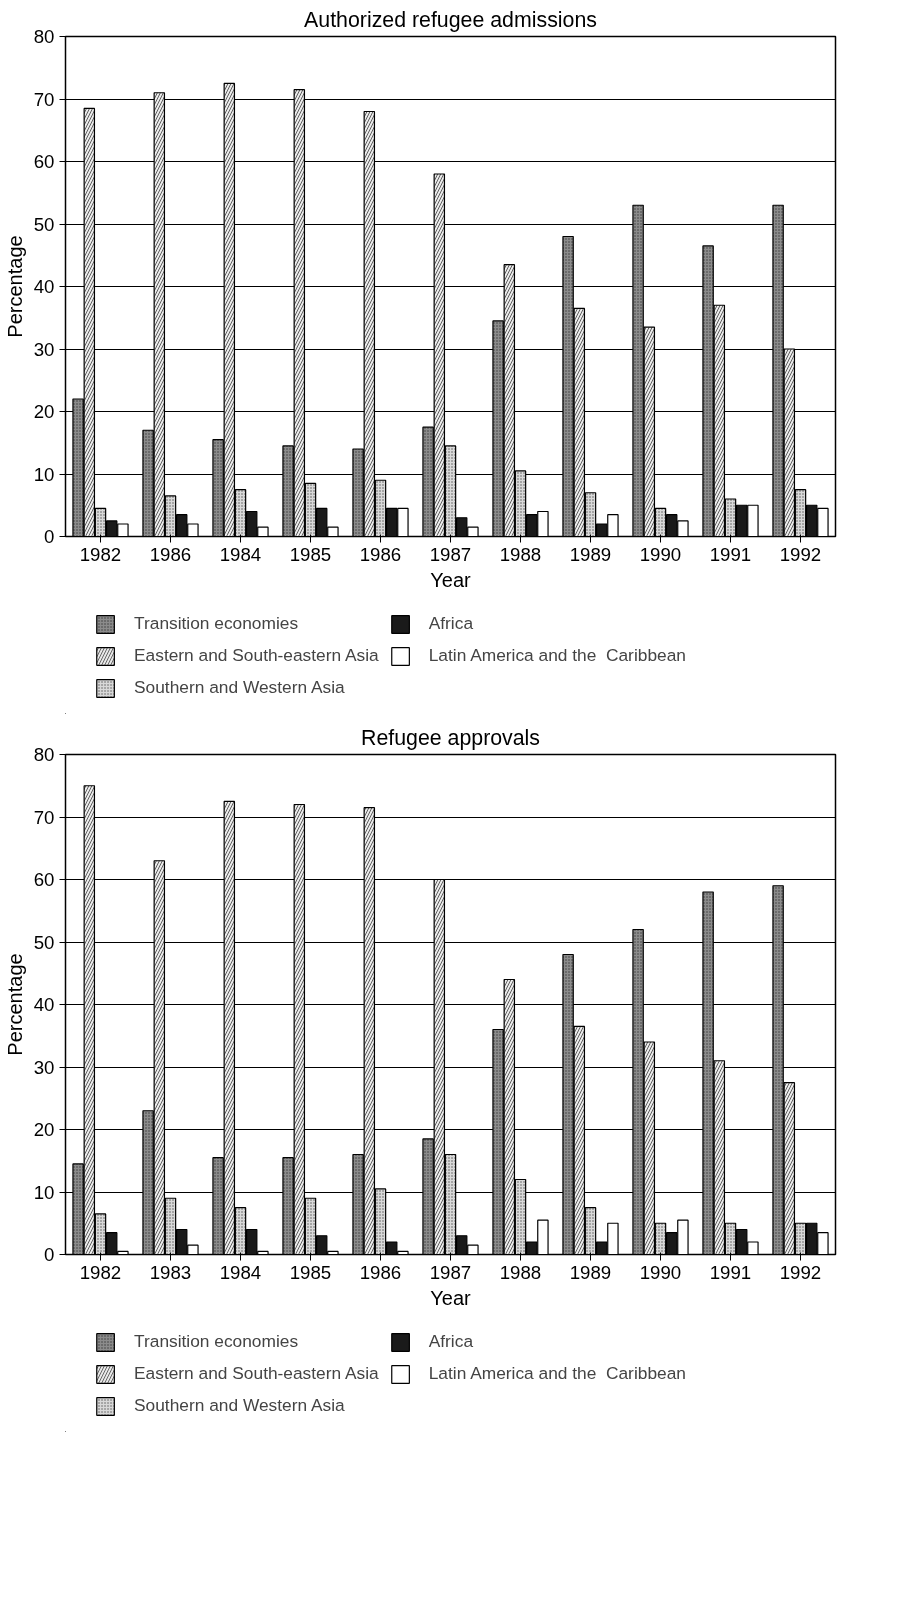 The height and width of the screenshot is (1611, 910). Describe the element at coordinates (170, 1272) in the screenshot. I see `x-tick-label: 1983` at that location.